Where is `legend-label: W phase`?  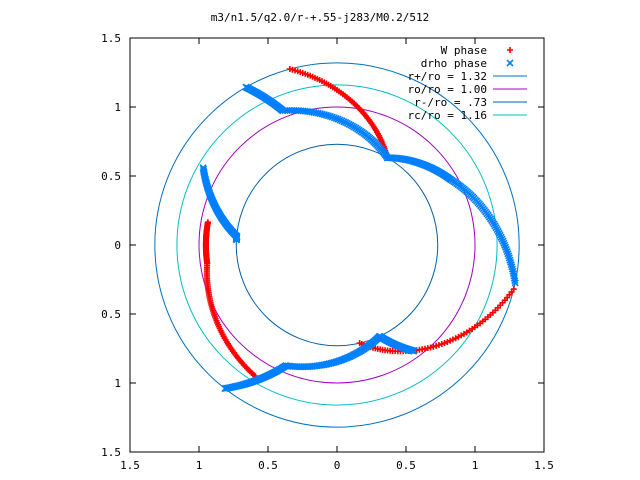
legend-label: W phase is located at coordinates (464, 50).